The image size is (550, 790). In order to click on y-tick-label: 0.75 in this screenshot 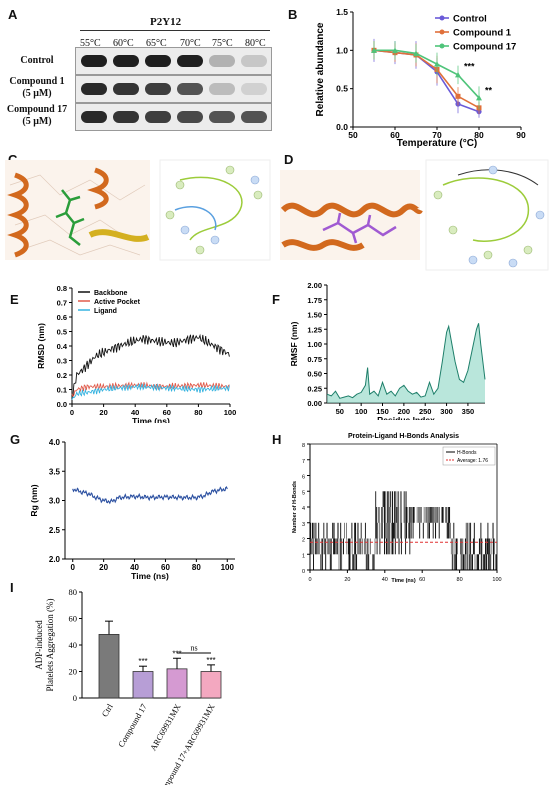, I will do `click(314, 359)`.